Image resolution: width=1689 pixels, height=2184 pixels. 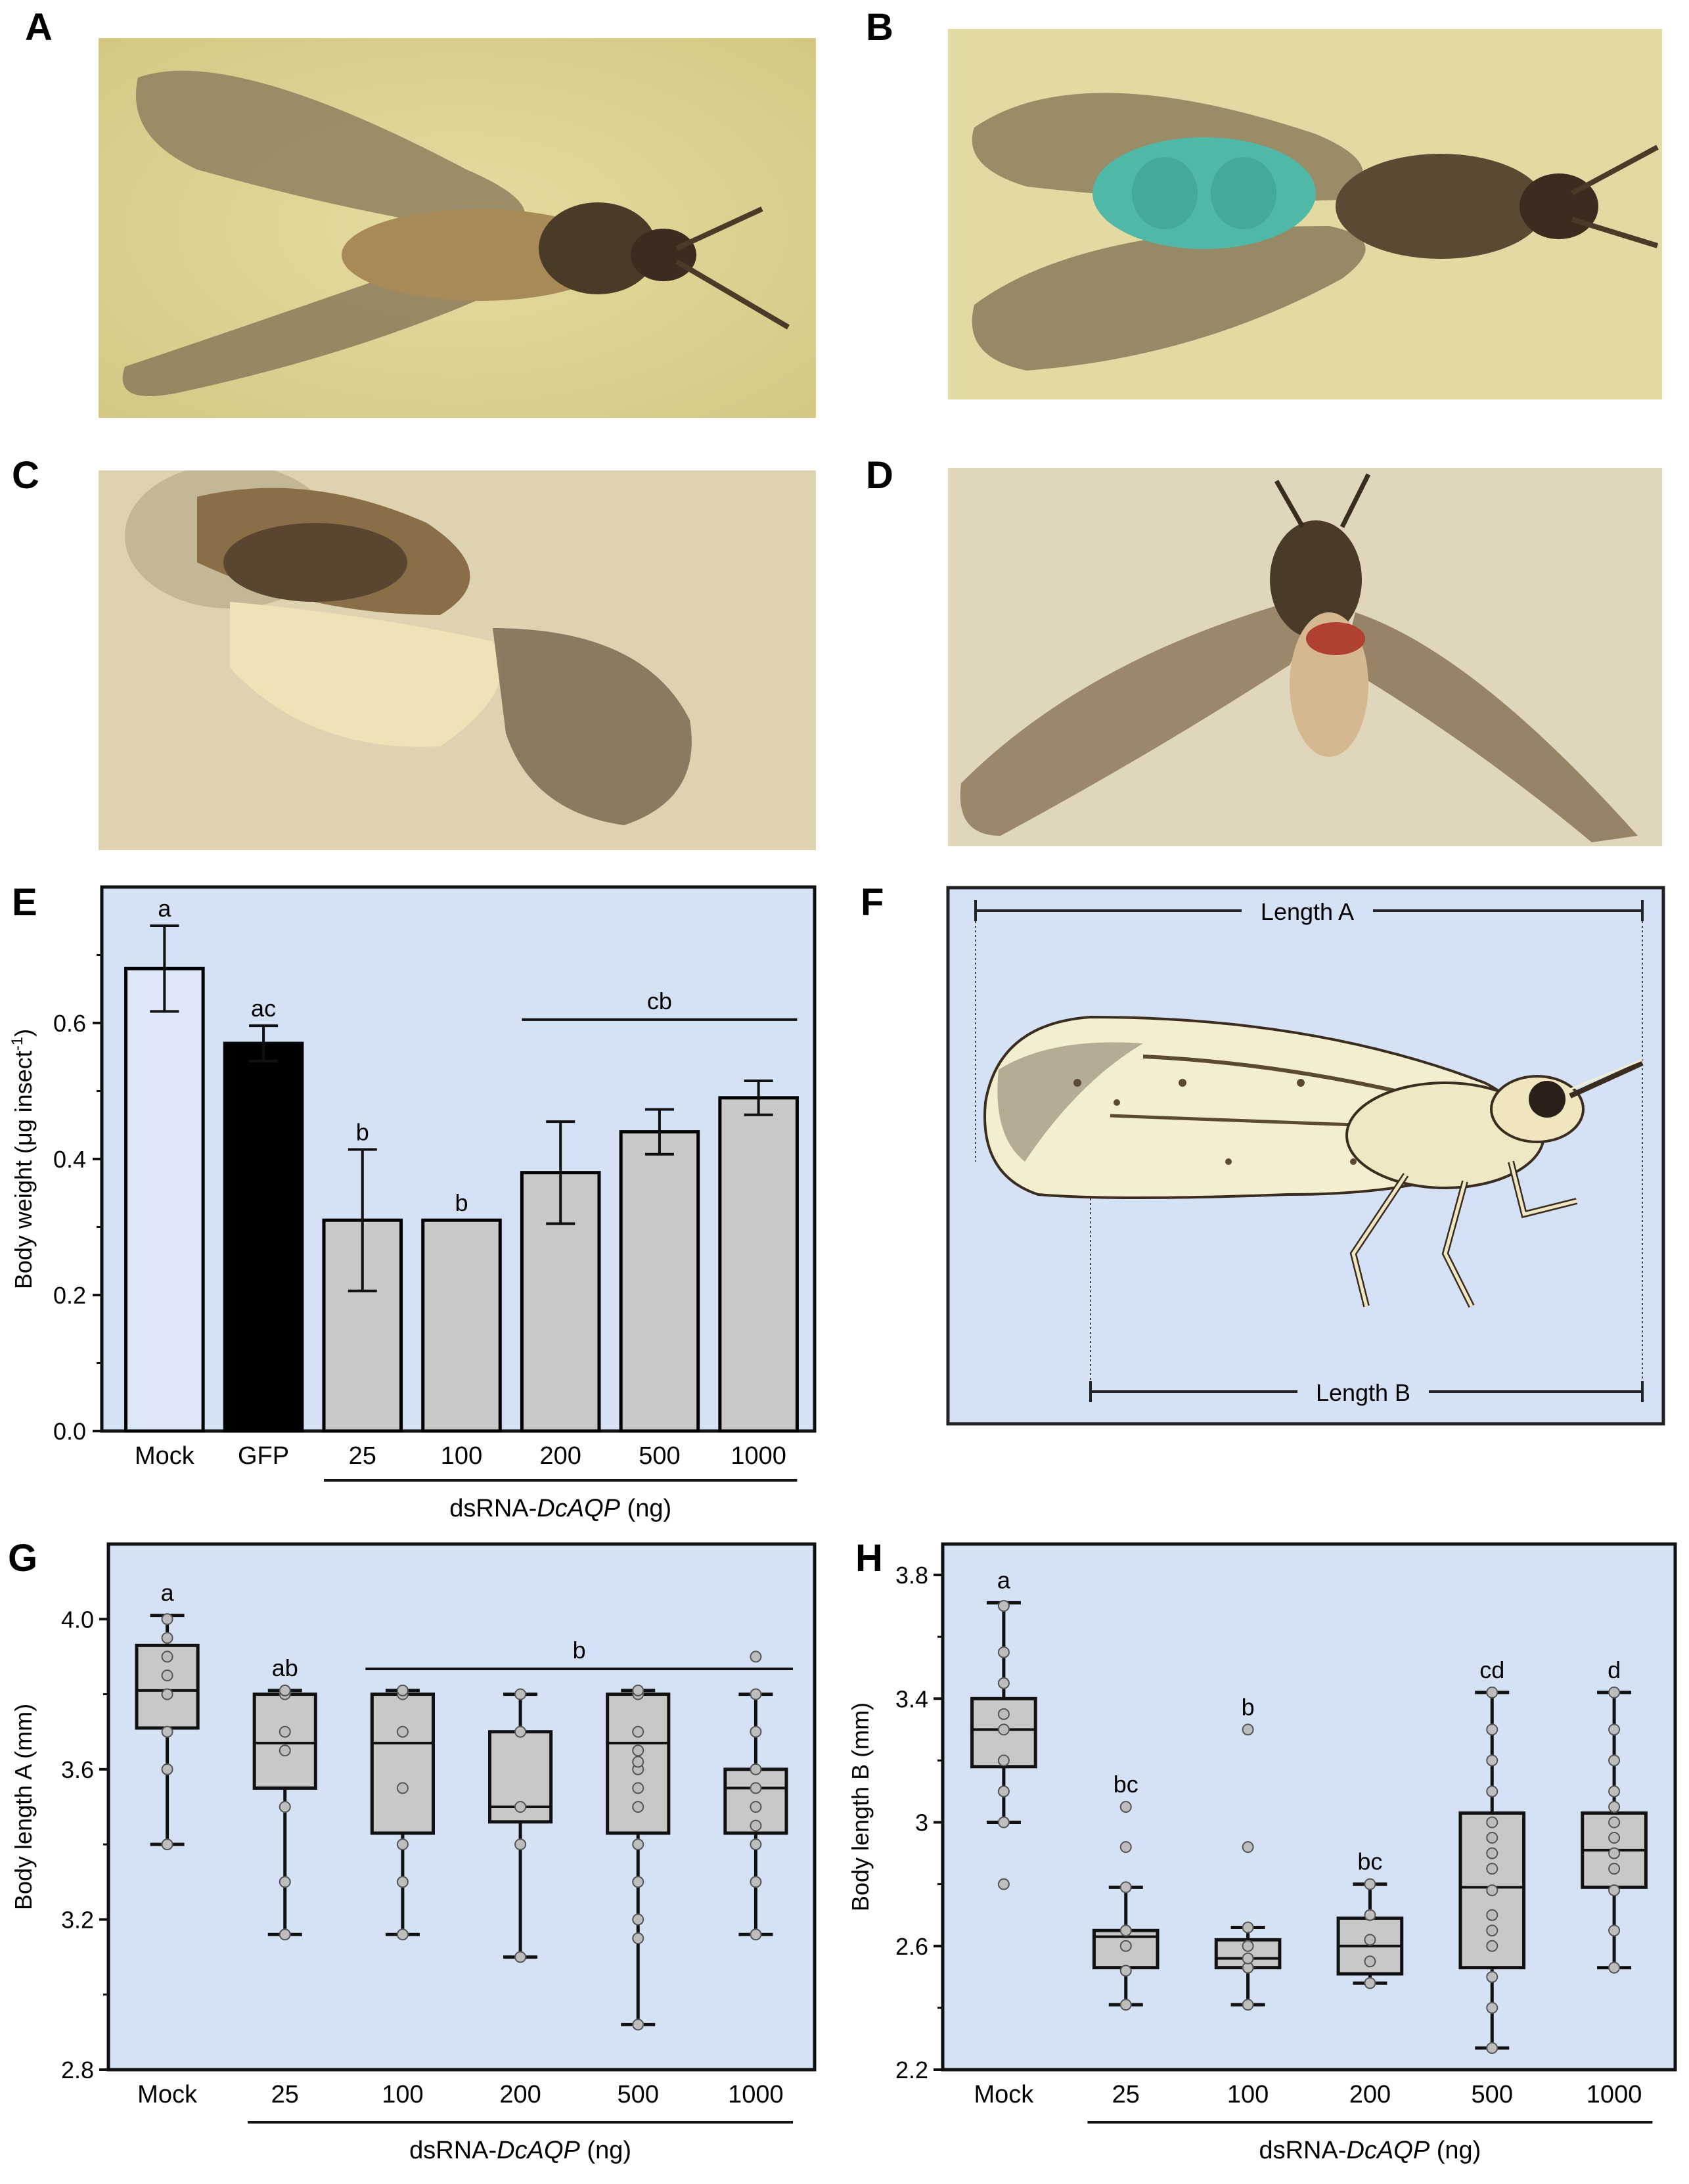 What do you see at coordinates (1126, 1784) in the screenshot?
I see `chart-h-sig-letter: bc` at bounding box center [1126, 1784].